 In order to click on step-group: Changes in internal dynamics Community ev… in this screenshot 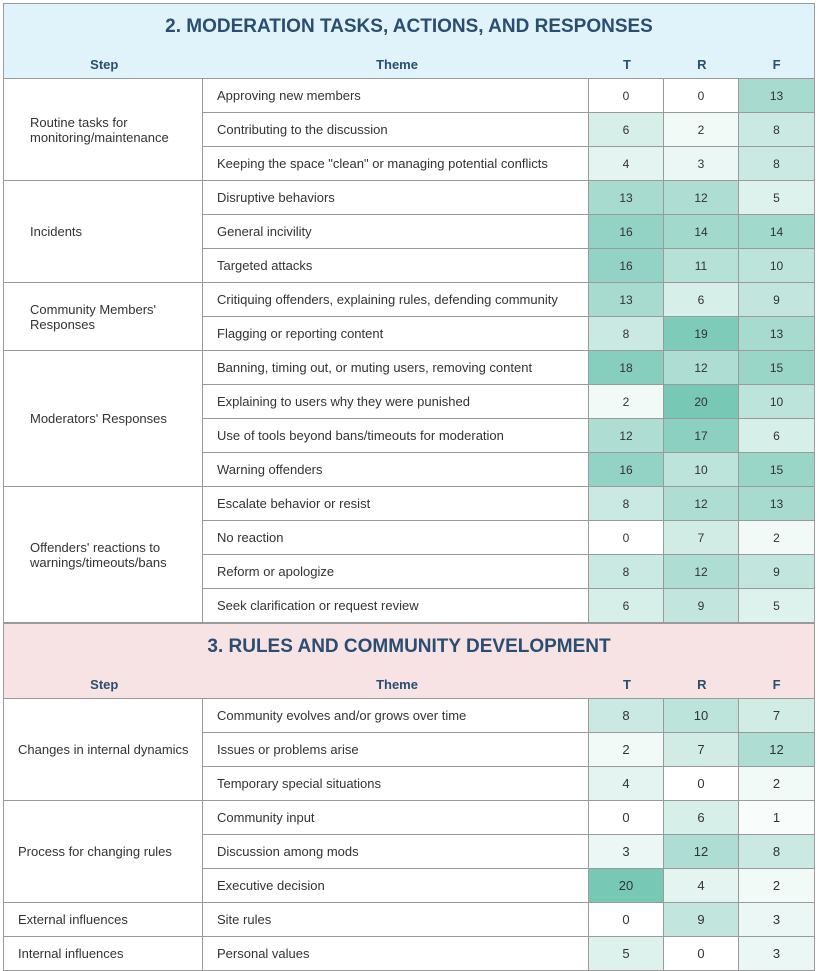, I will do `click(409, 750)`.